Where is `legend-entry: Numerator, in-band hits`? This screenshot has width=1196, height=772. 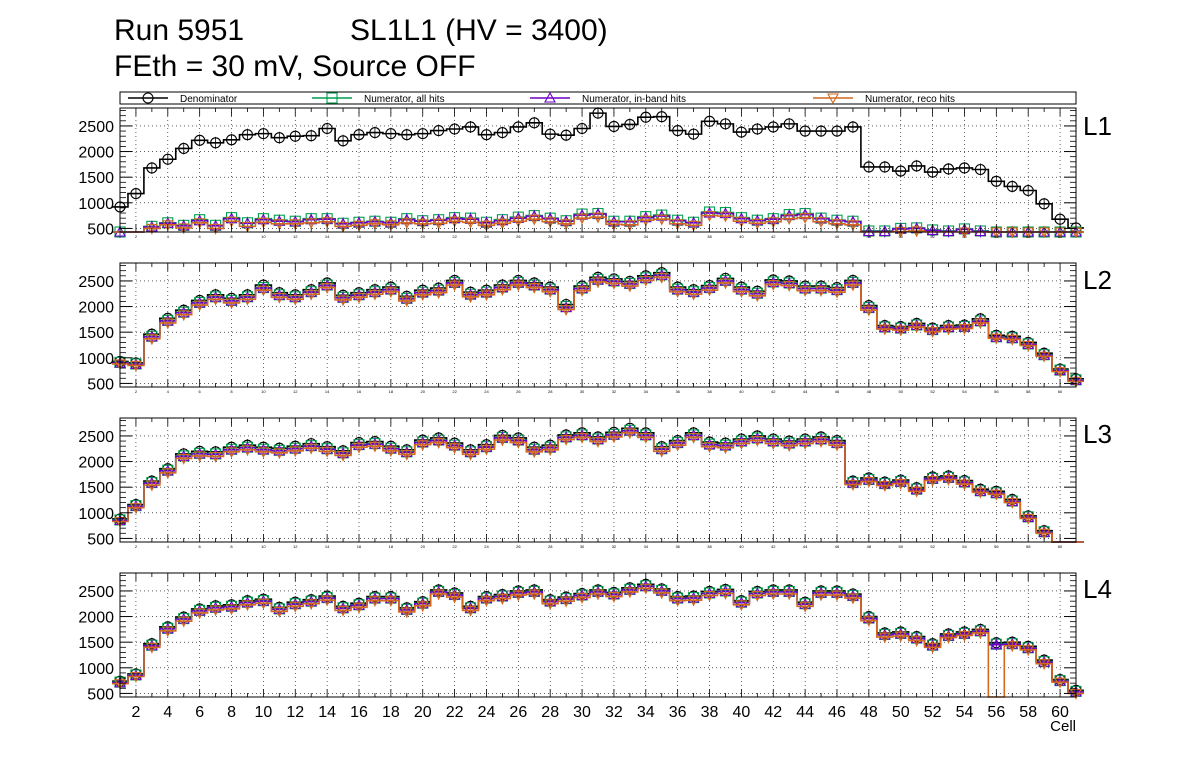 legend-entry: Numerator, in-band hits is located at coordinates (608, 98).